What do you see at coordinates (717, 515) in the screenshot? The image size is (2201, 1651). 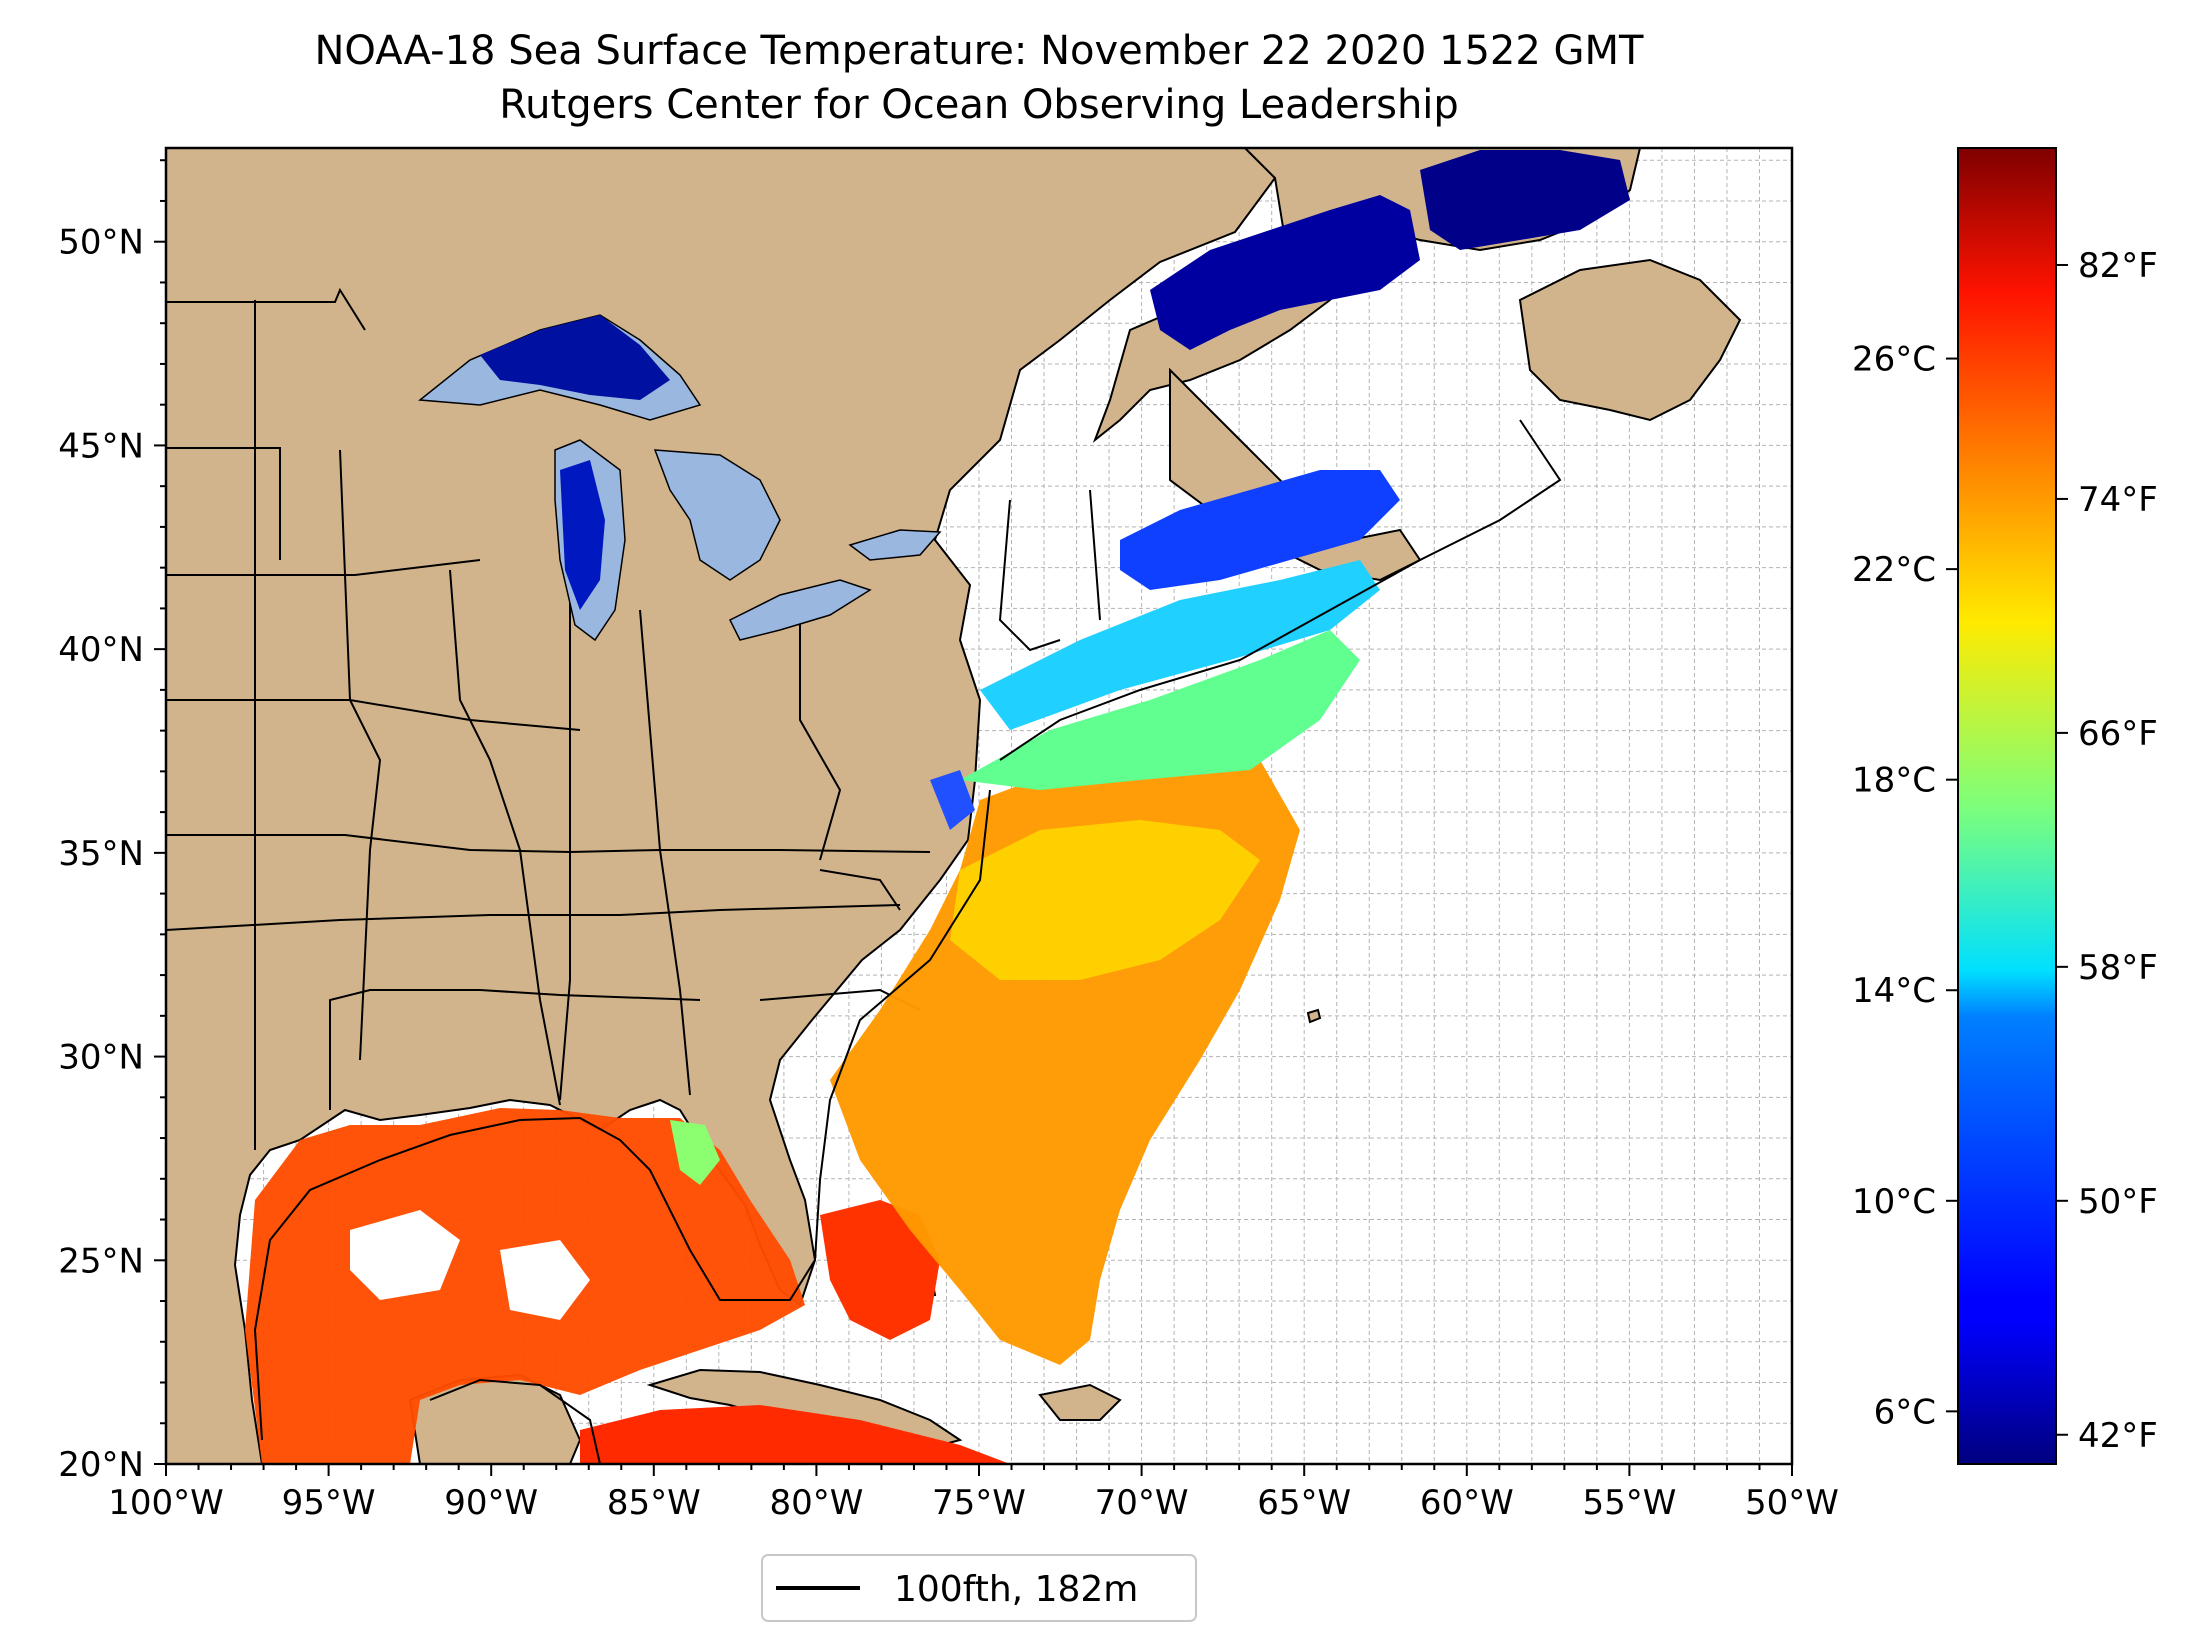 I see `lake-huron` at bounding box center [717, 515].